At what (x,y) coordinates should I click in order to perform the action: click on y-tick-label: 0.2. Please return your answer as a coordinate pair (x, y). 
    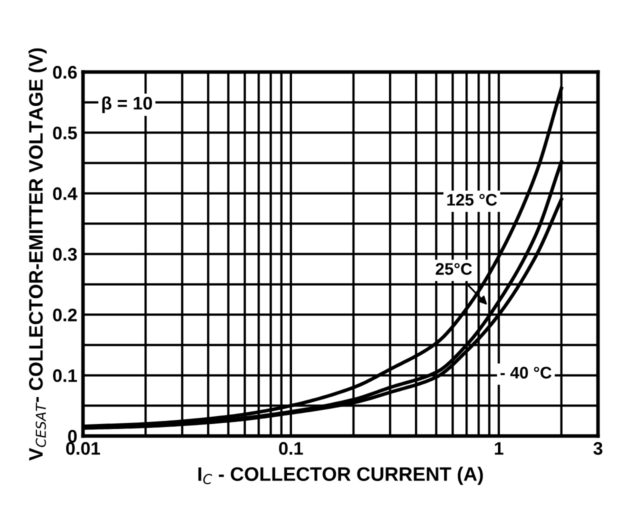
    Looking at the image, I should click on (65, 315).